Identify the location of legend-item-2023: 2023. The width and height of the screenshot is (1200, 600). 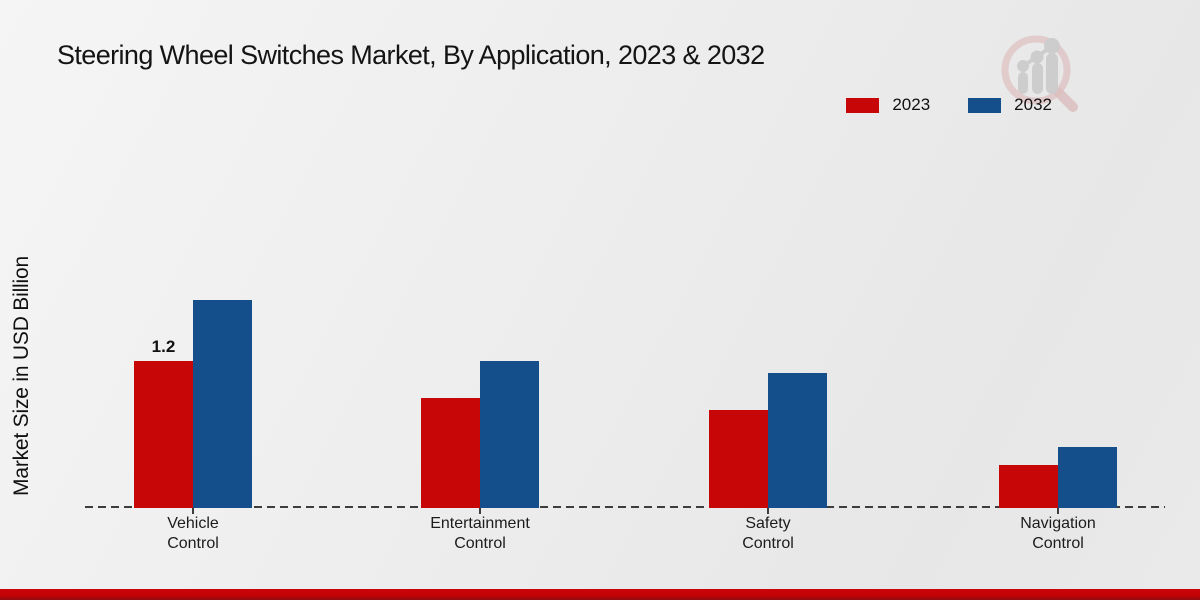
(888, 105).